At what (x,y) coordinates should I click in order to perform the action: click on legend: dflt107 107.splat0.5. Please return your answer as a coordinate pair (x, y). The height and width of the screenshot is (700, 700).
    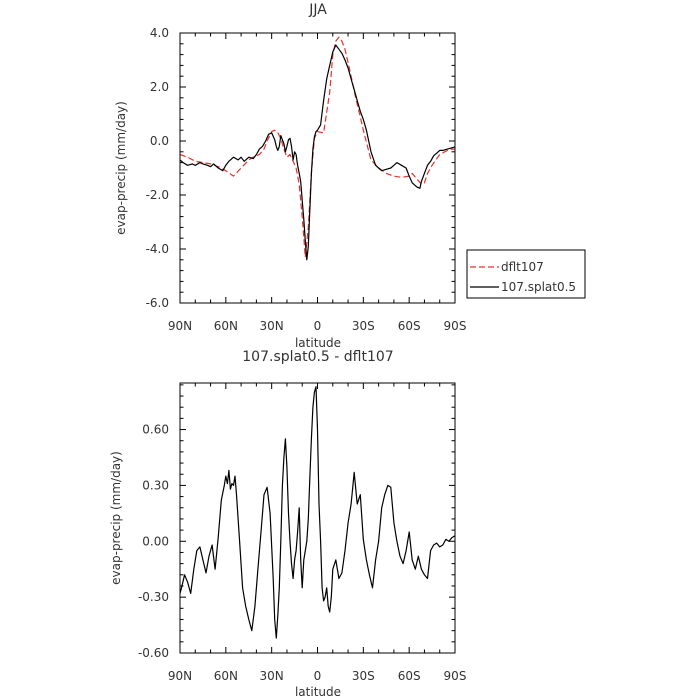
    Looking at the image, I should click on (526, 274).